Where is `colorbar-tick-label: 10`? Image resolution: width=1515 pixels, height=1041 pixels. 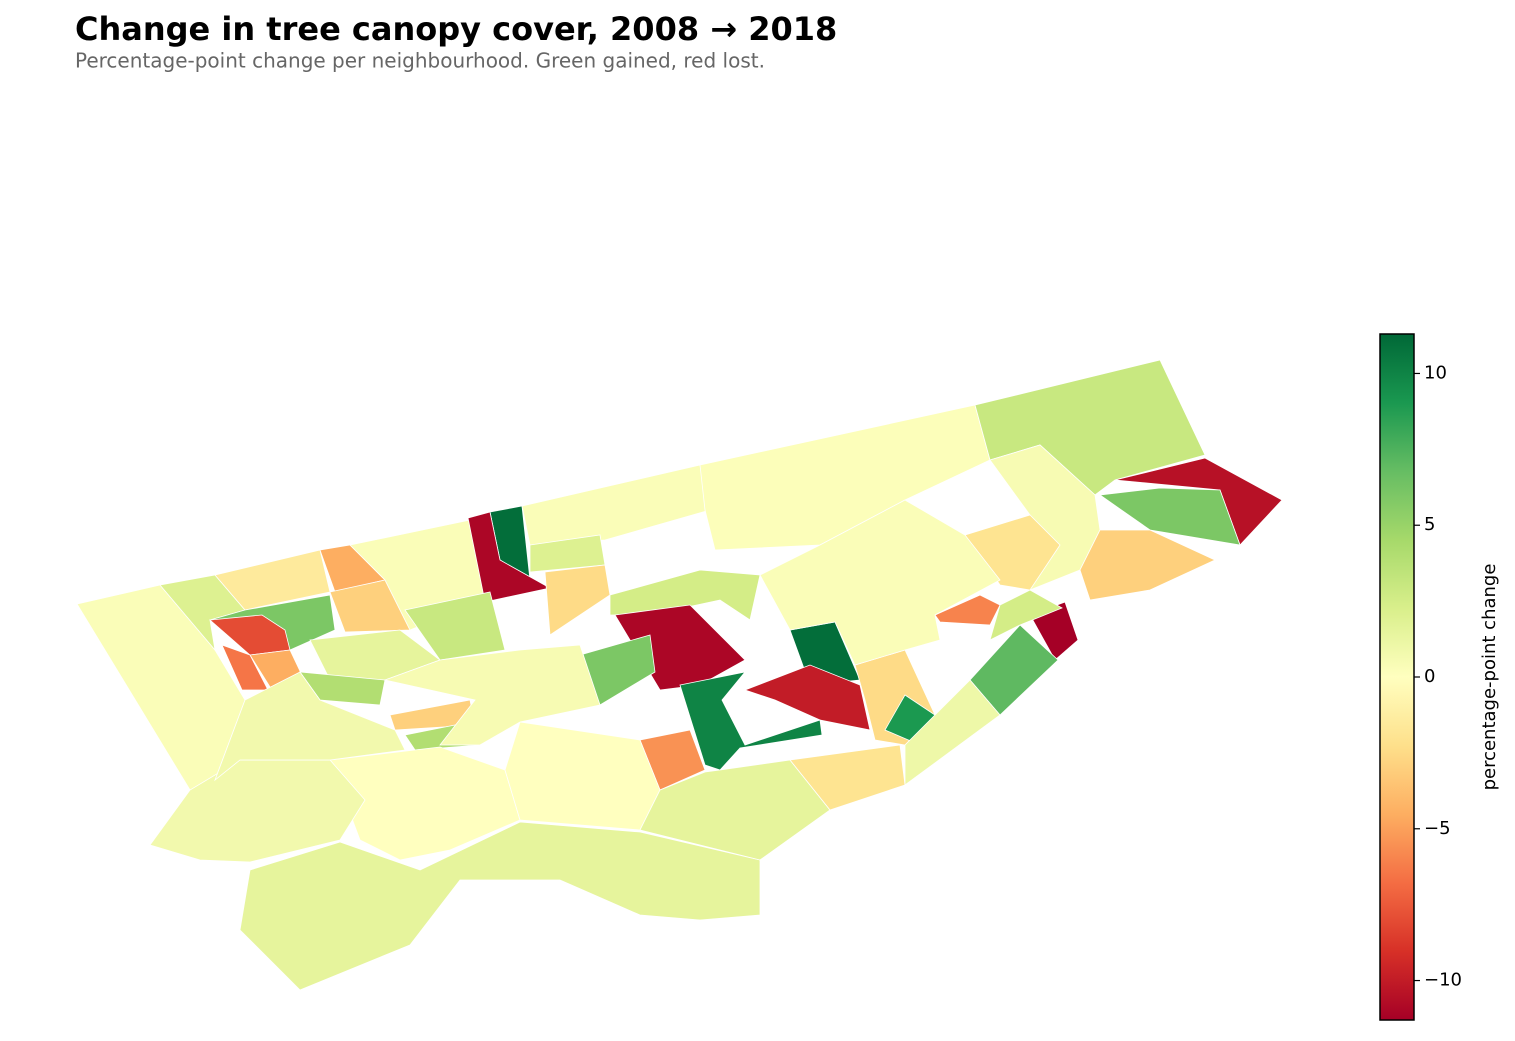
colorbar-tick-label: 10 is located at coordinates (1435, 372).